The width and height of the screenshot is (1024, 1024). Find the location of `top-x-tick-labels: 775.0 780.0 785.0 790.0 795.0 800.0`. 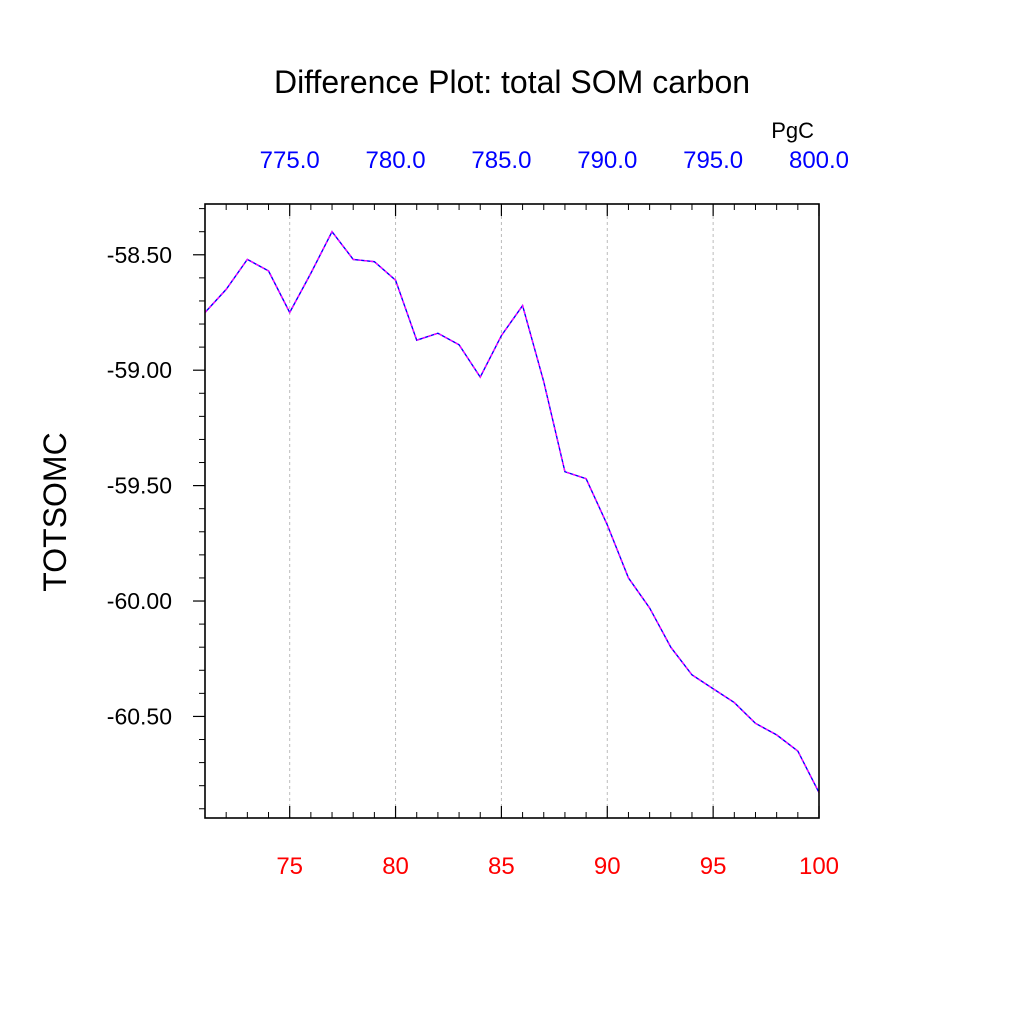

top-x-tick-labels: 775.0 780.0 785.0 790.0 795.0 800.0 is located at coordinates (554, 160).